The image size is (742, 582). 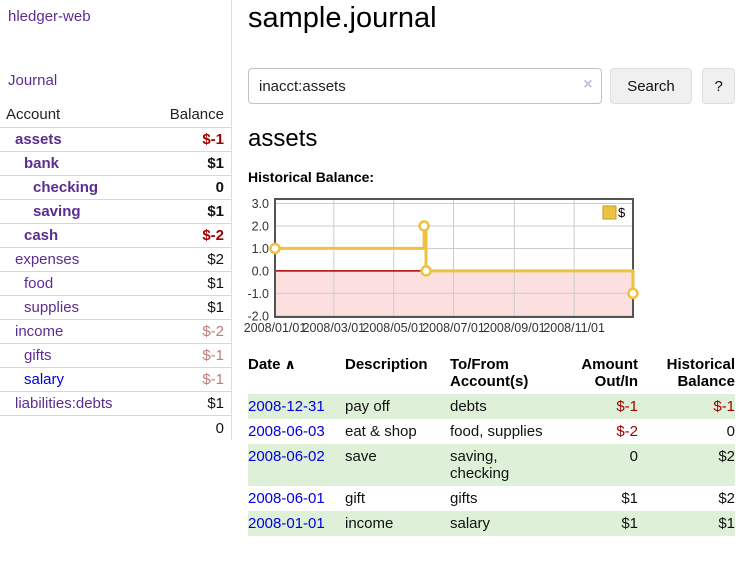 I want to click on svg-text: 2008/07/01, so click(x=453, y=328).